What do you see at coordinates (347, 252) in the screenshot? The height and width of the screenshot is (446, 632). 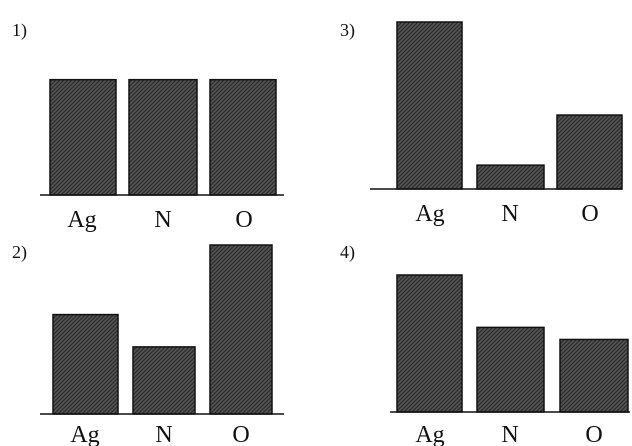 I see `panel-label: 4)` at bounding box center [347, 252].